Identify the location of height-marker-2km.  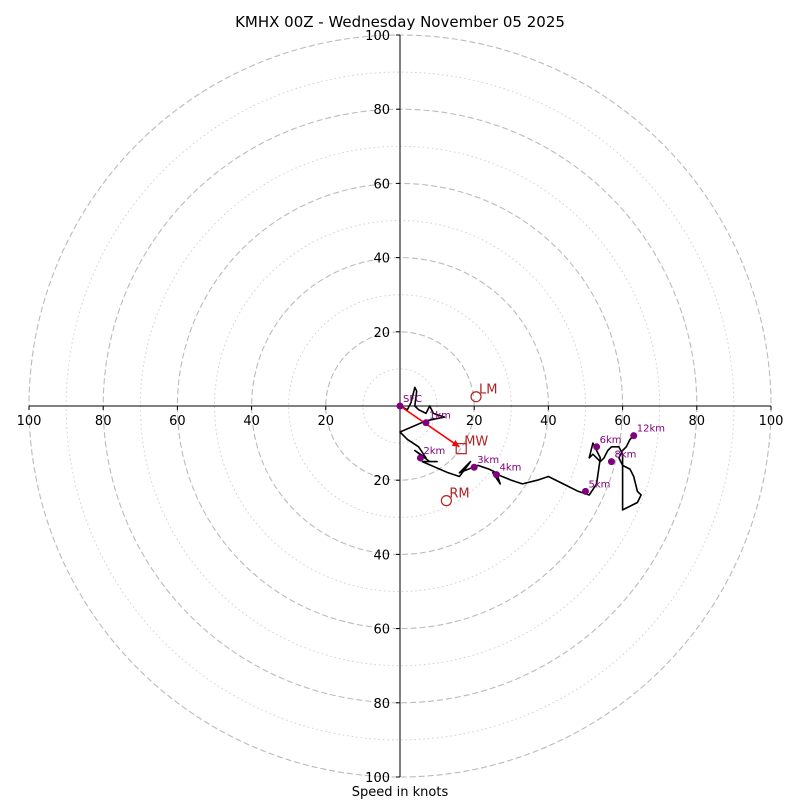
(420, 458).